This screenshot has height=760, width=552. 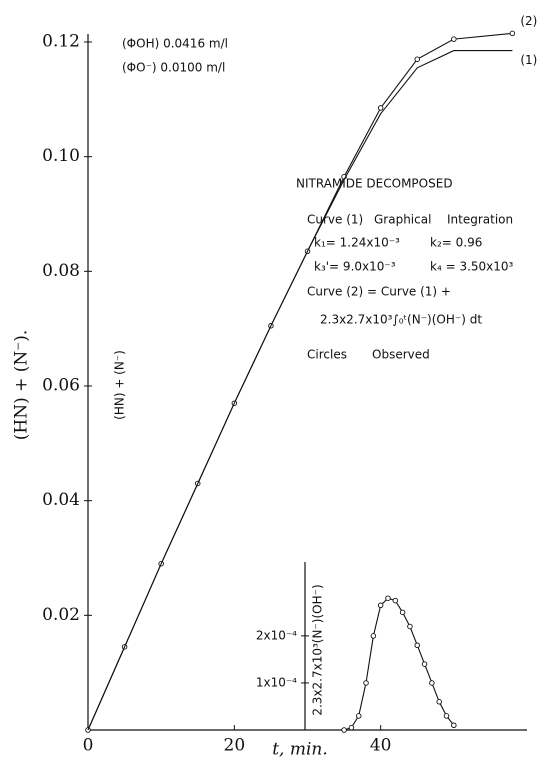 What do you see at coordinates (276, 682) in the screenshot?
I see `y-tick-label: 1x10⁻⁴` at bounding box center [276, 682].